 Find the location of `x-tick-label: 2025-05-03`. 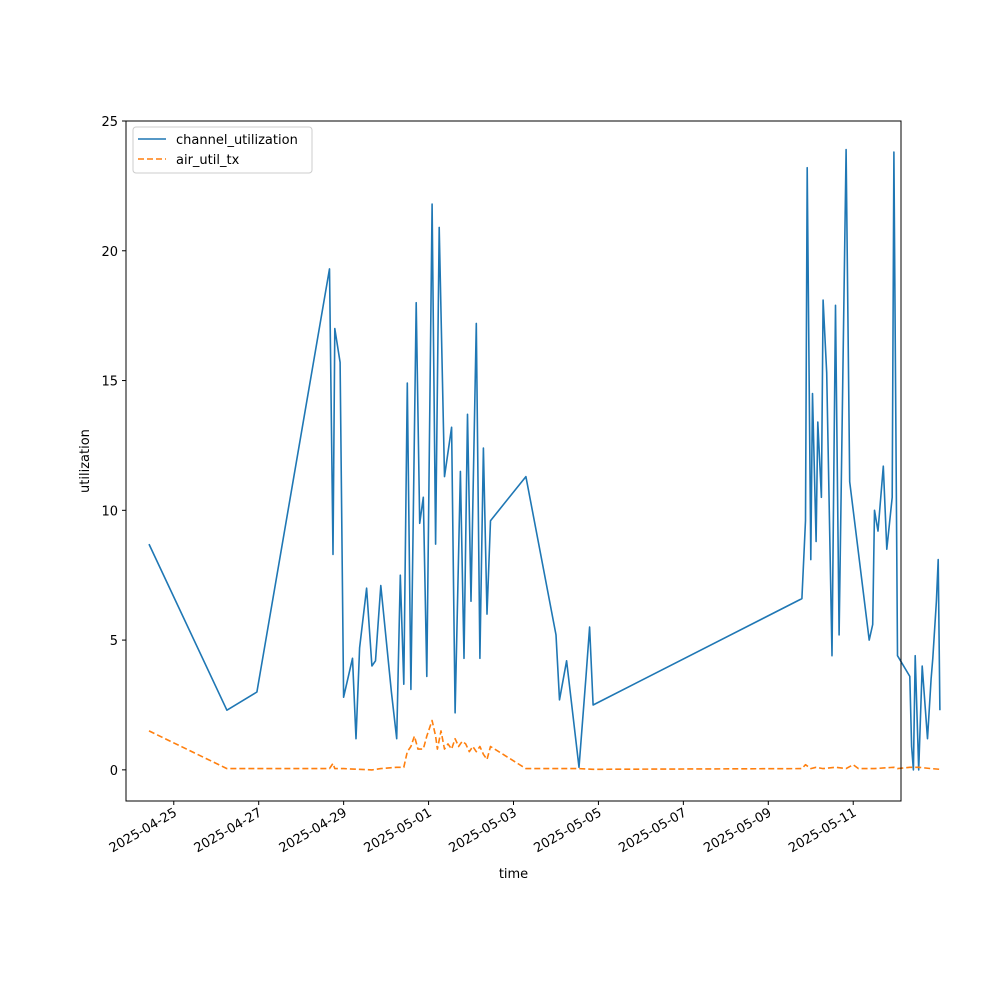

x-tick-label: 2025-05-03 is located at coordinates (483, 830).